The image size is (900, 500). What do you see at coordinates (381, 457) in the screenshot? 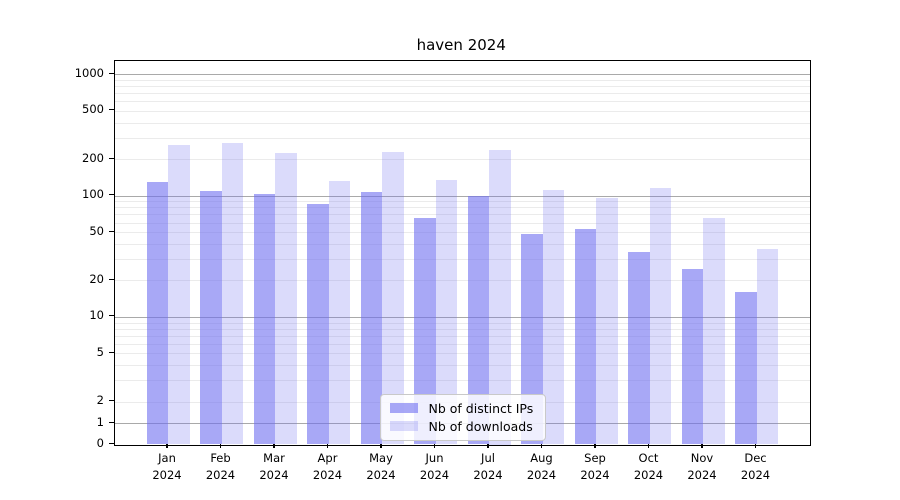
I see `x-tick-month: May` at bounding box center [381, 457].